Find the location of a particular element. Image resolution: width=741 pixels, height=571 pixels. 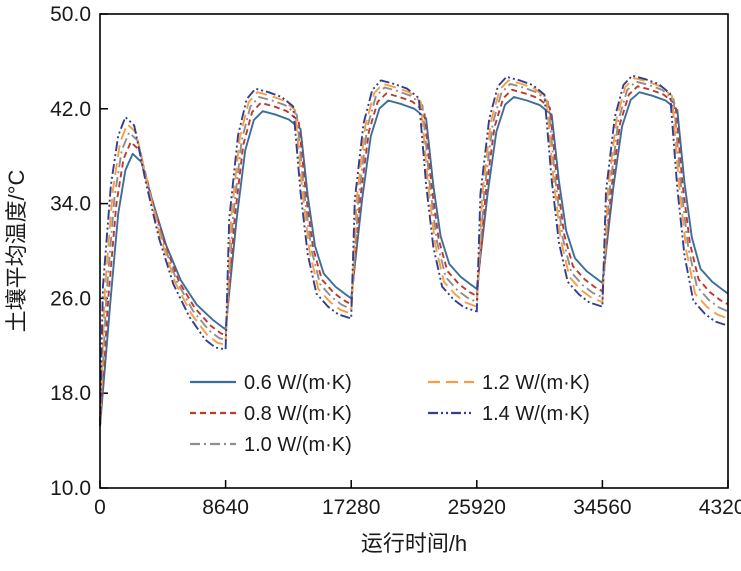

x-tick-label: 17280 is located at coordinates (351, 507).